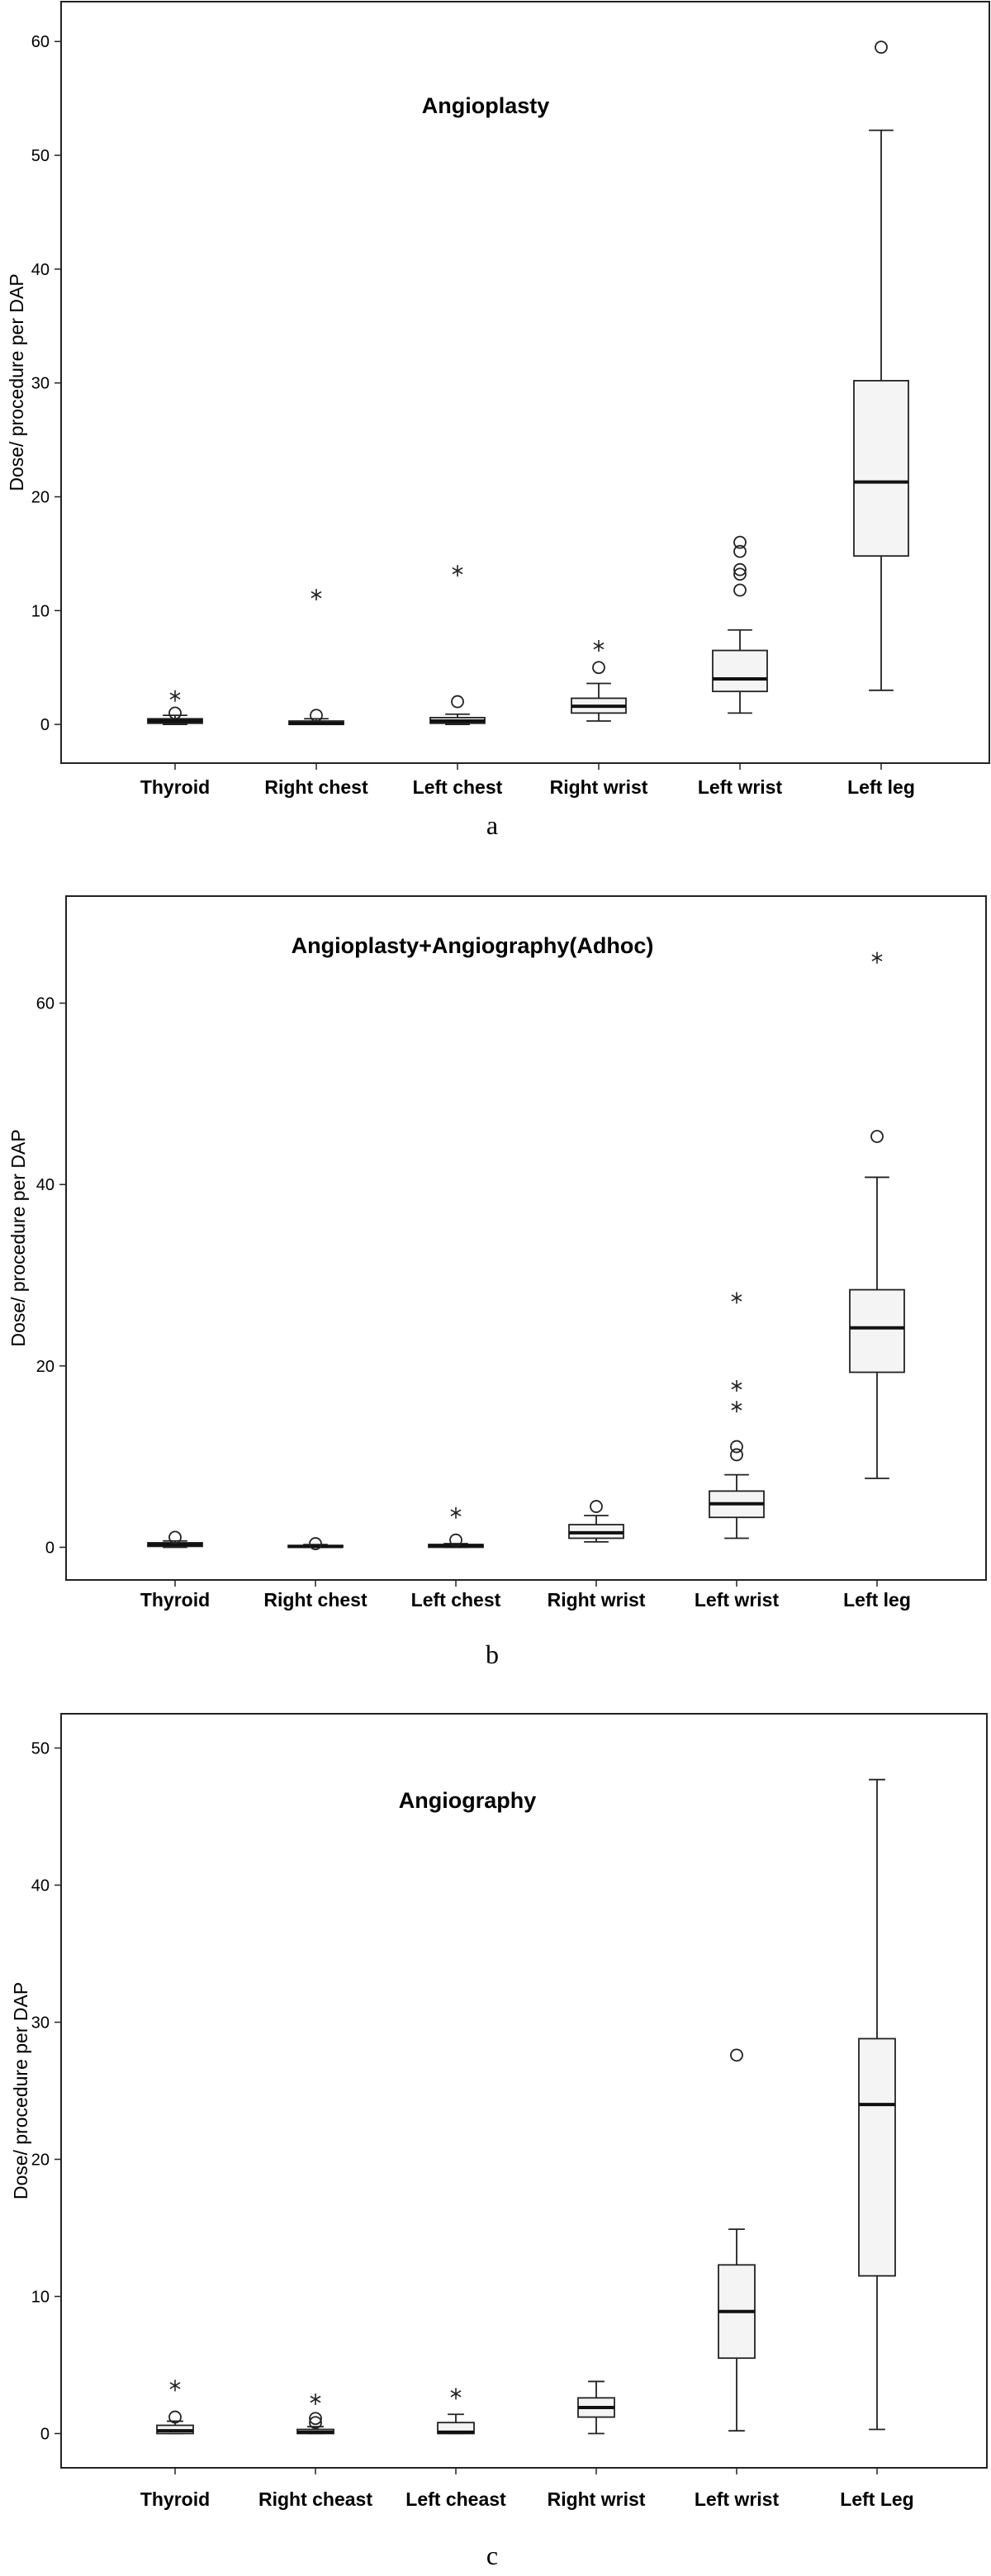 Image resolution: width=991 pixels, height=2576 pixels. Describe the element at coordinates (315, 2499) in the screenshot. I see `x-category-label: Right cheast` at that location.